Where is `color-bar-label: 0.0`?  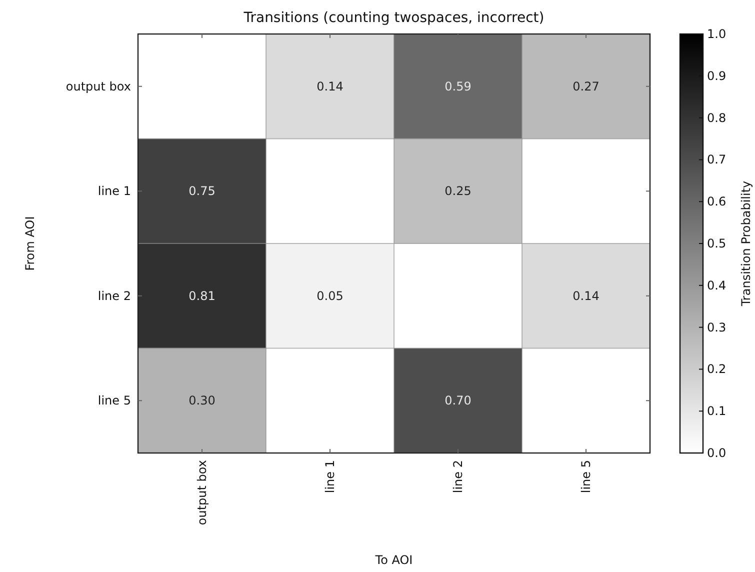 color-bar-label: 0.0 is located at coordinates (716, 453).